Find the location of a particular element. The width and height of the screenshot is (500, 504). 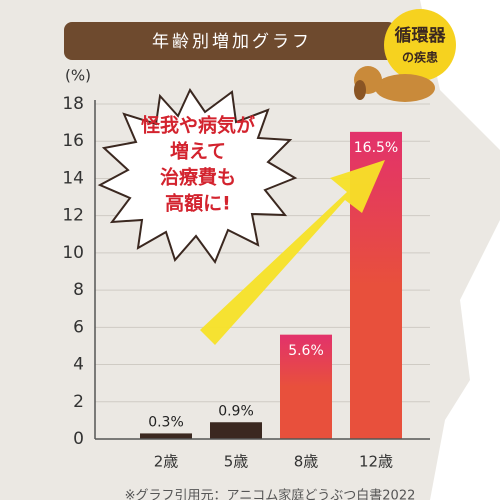

y-tick-label: 8 is located at coordinates (78, 290).